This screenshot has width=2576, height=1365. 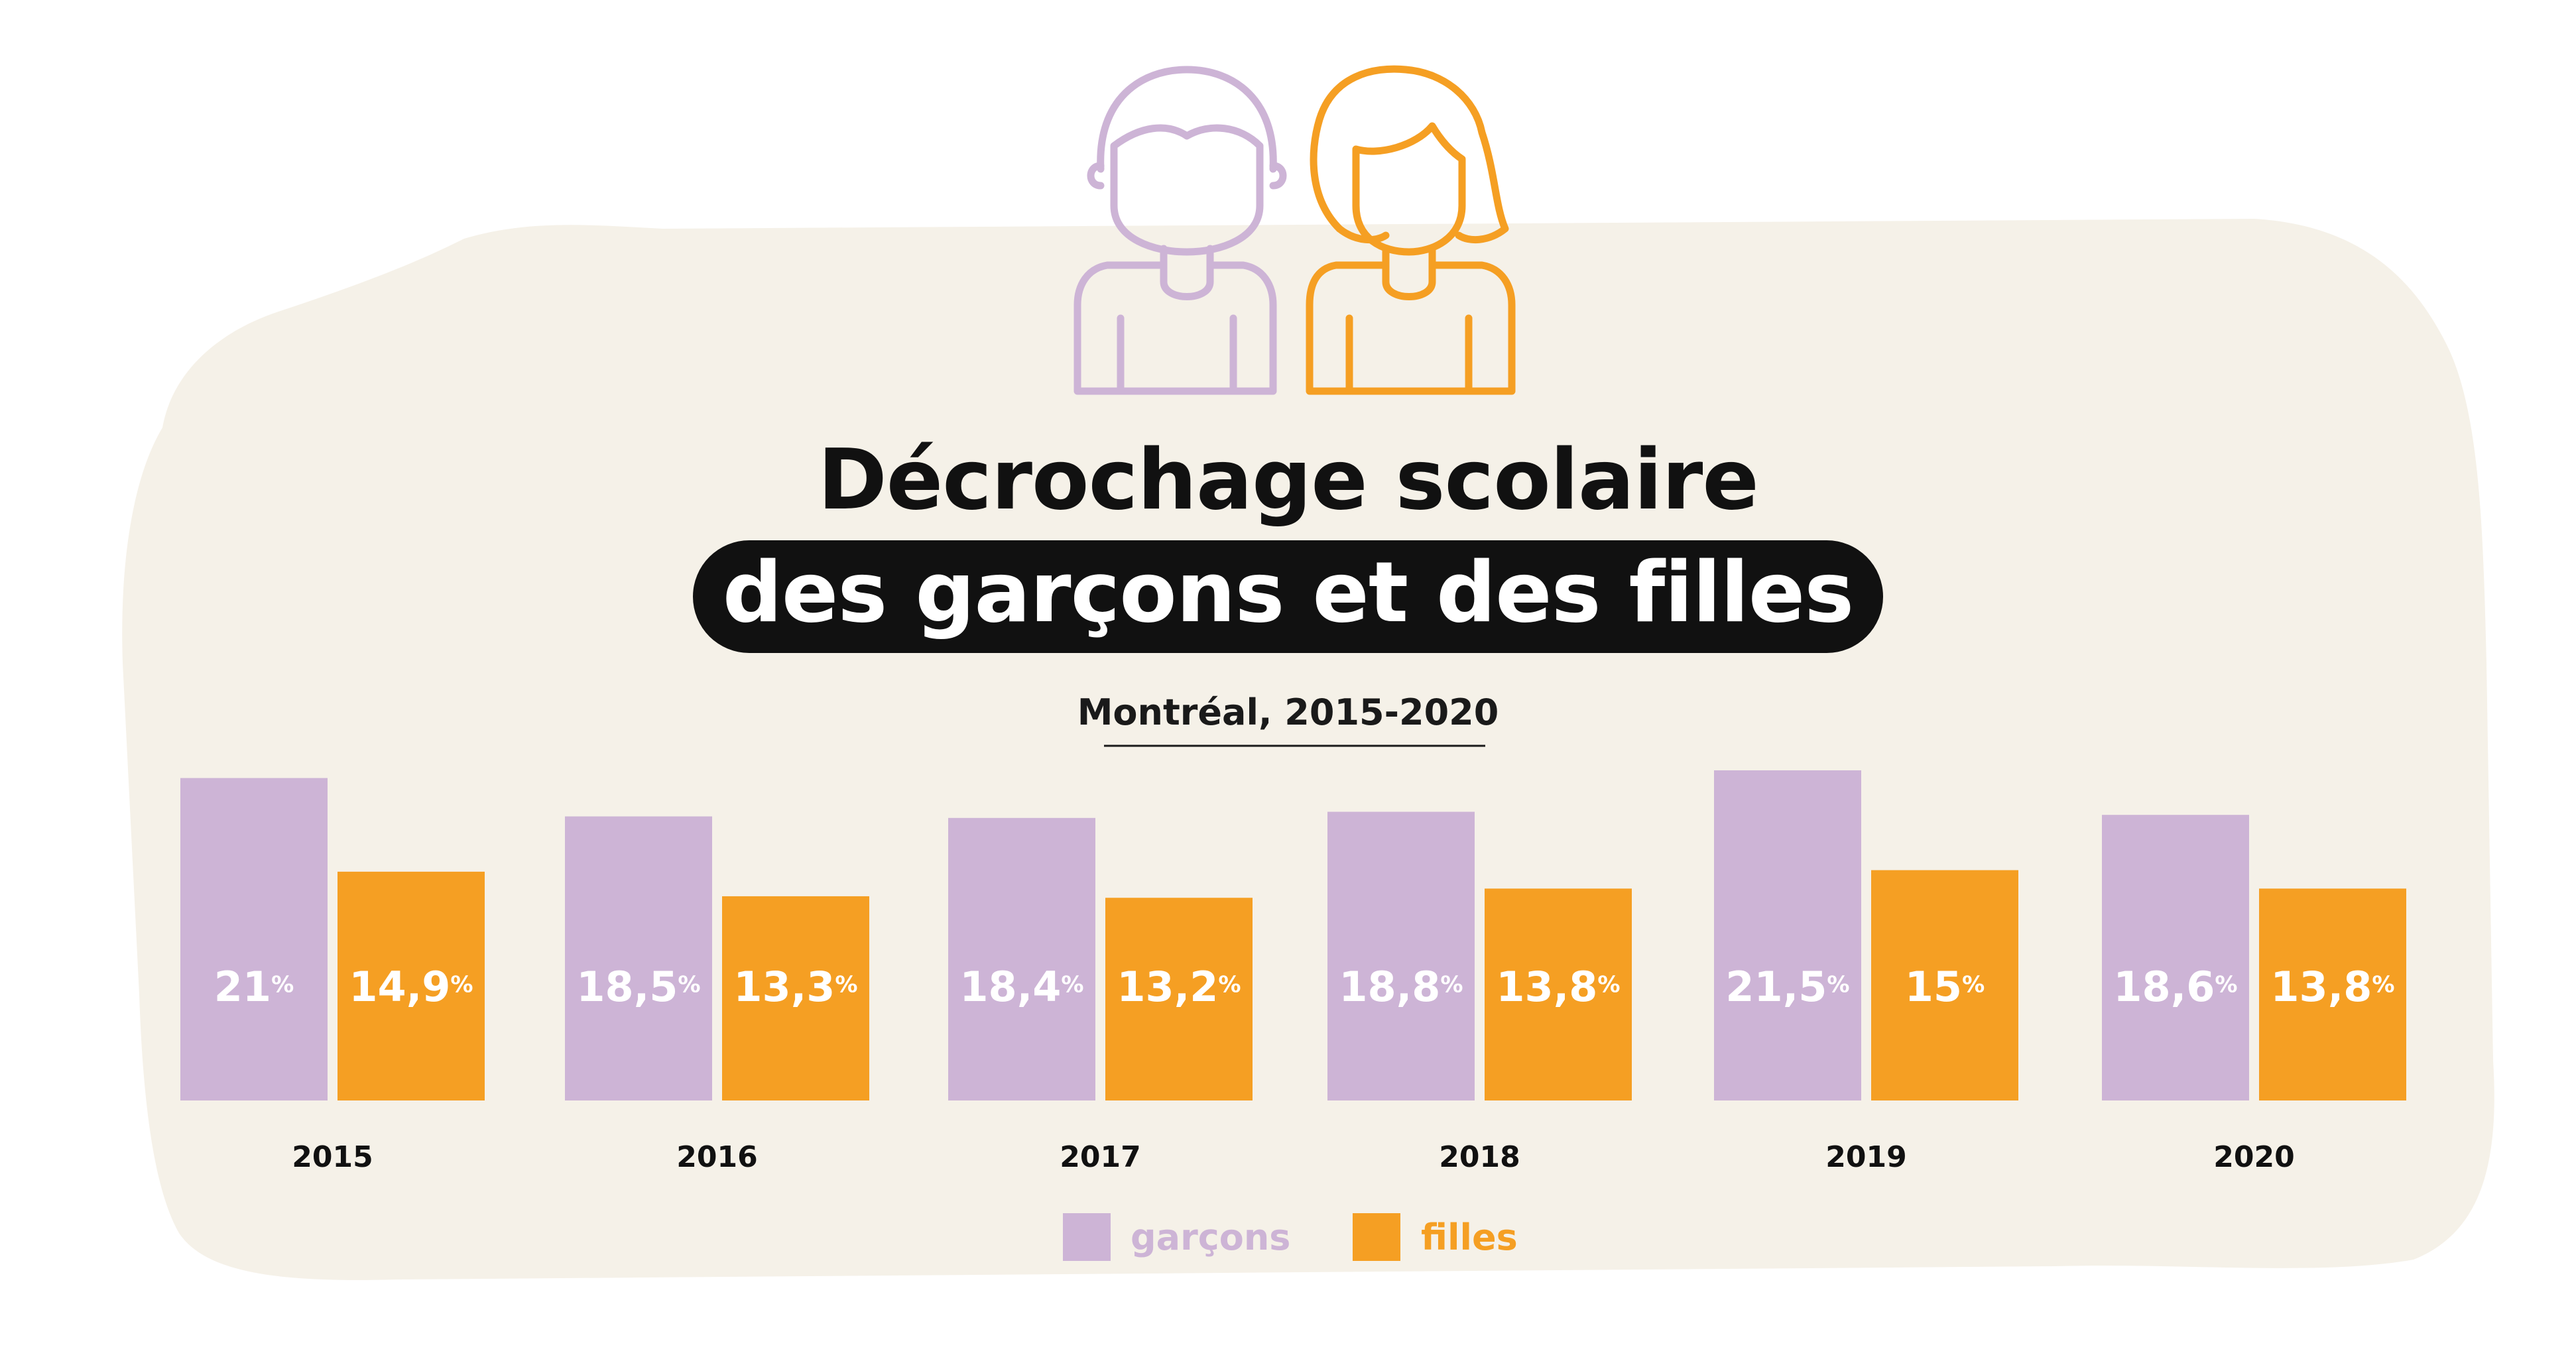 I want to click on bar-filles-2018, so click(x=1558, y=994).